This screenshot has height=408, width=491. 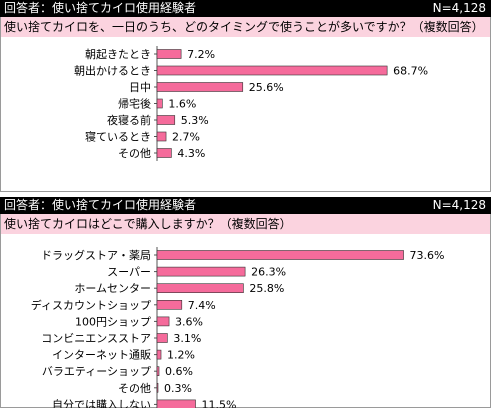 What do you see at coordinates (140, 87) in the screenshot?
I see `category-label: 日中` at bounding box center [140, 87].